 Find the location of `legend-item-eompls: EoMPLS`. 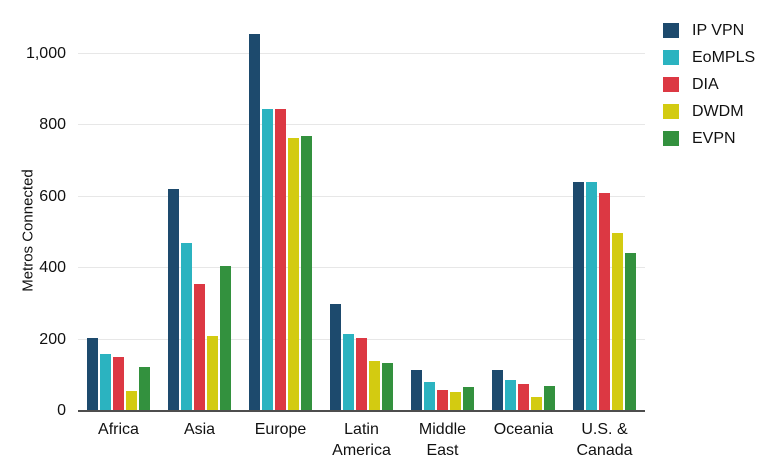

legend-item-eompls: EoMPLS is located at coordinates (709, 57).